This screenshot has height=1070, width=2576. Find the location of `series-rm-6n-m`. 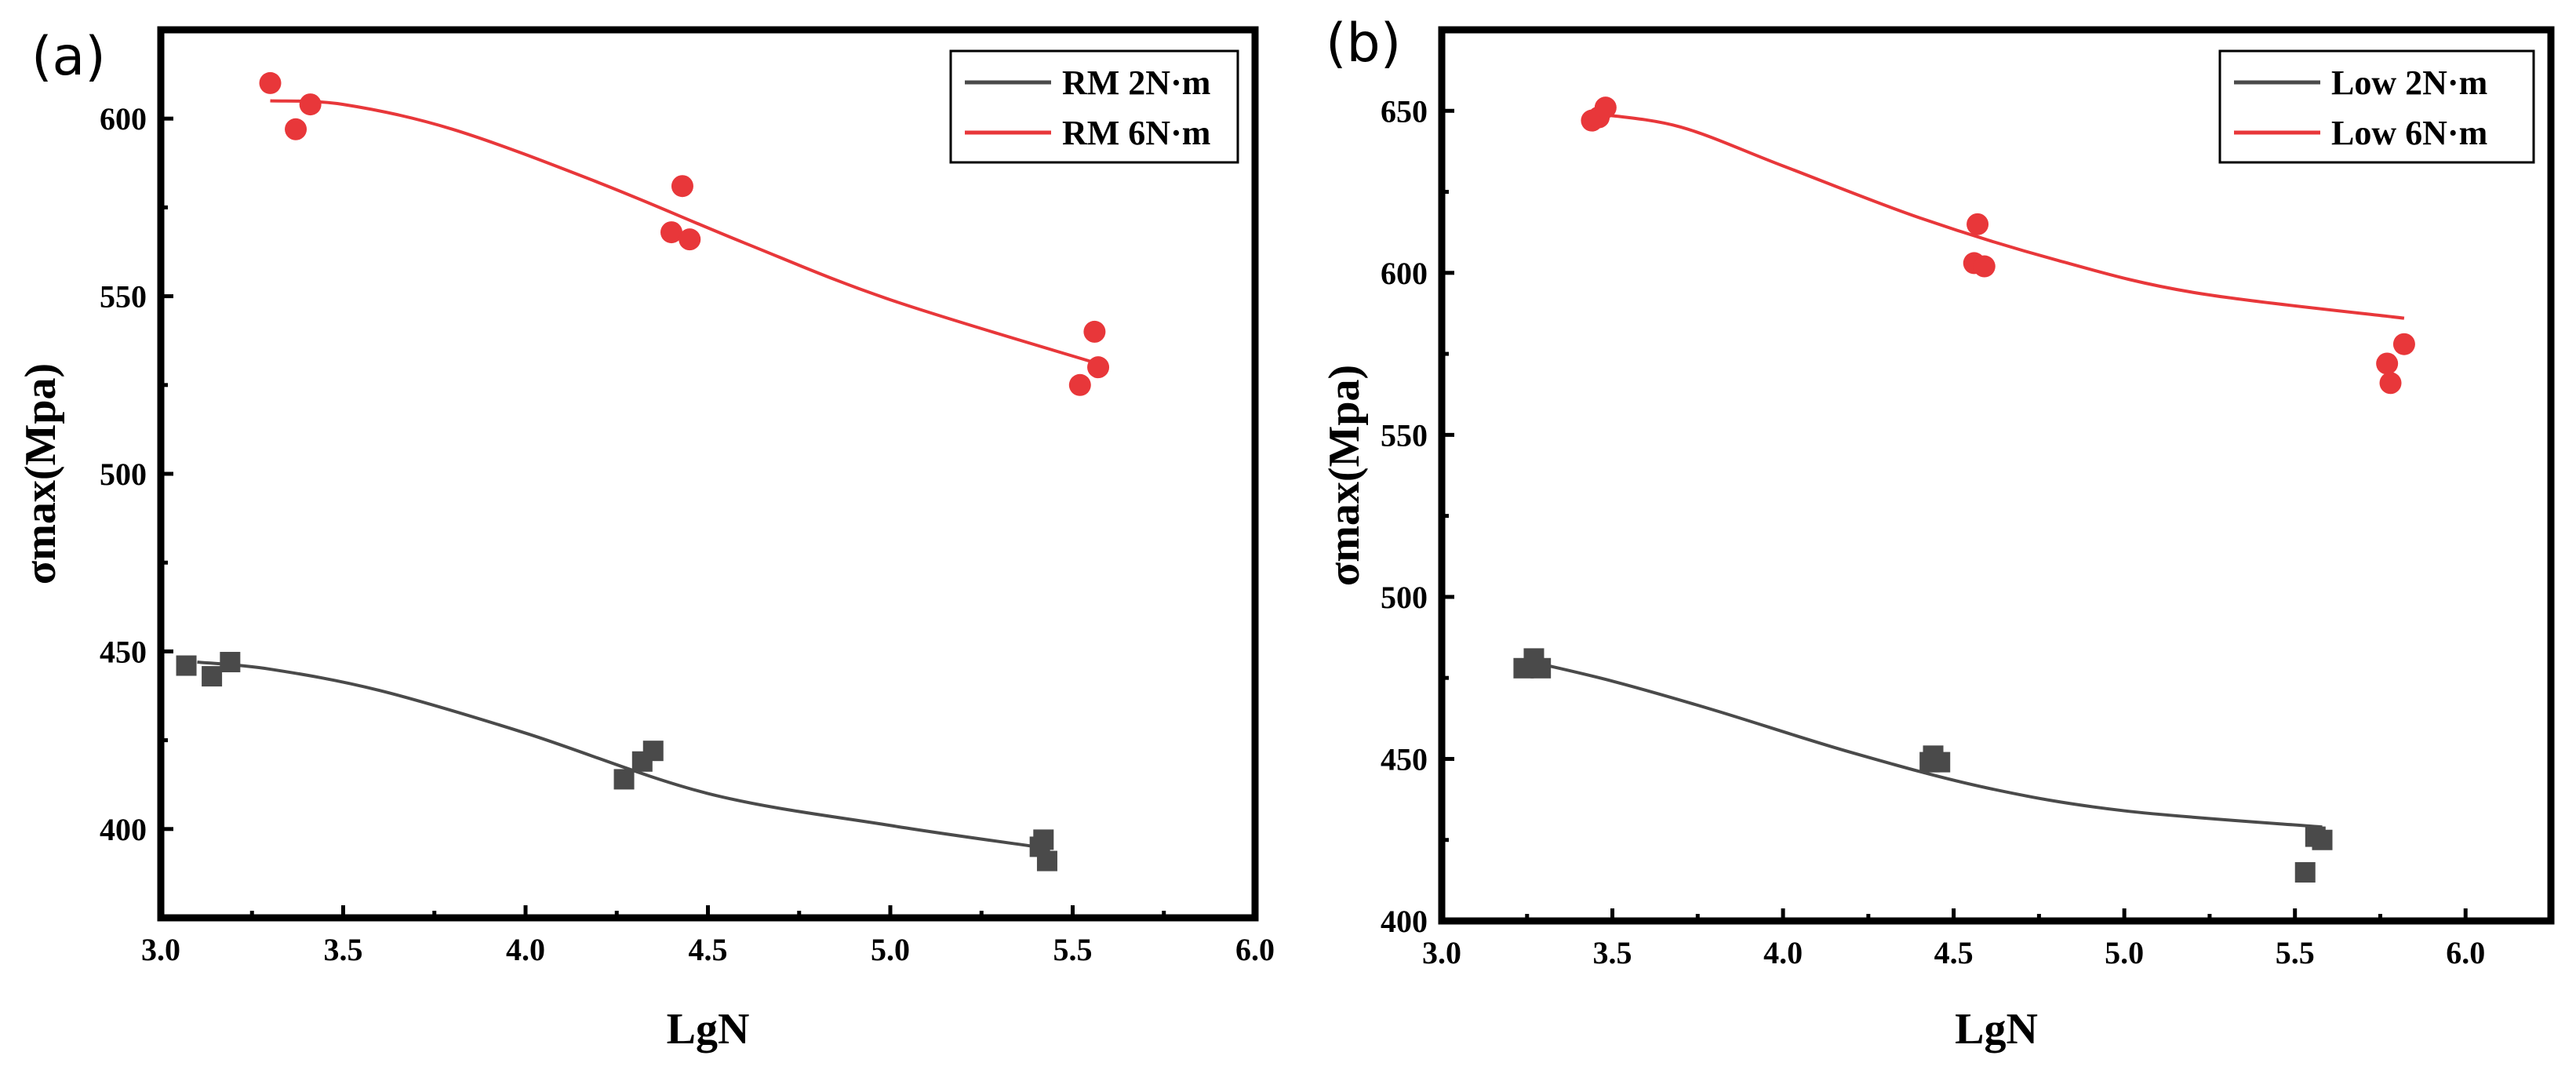

series-rm-6n-m is located at coordinates (684, 233).